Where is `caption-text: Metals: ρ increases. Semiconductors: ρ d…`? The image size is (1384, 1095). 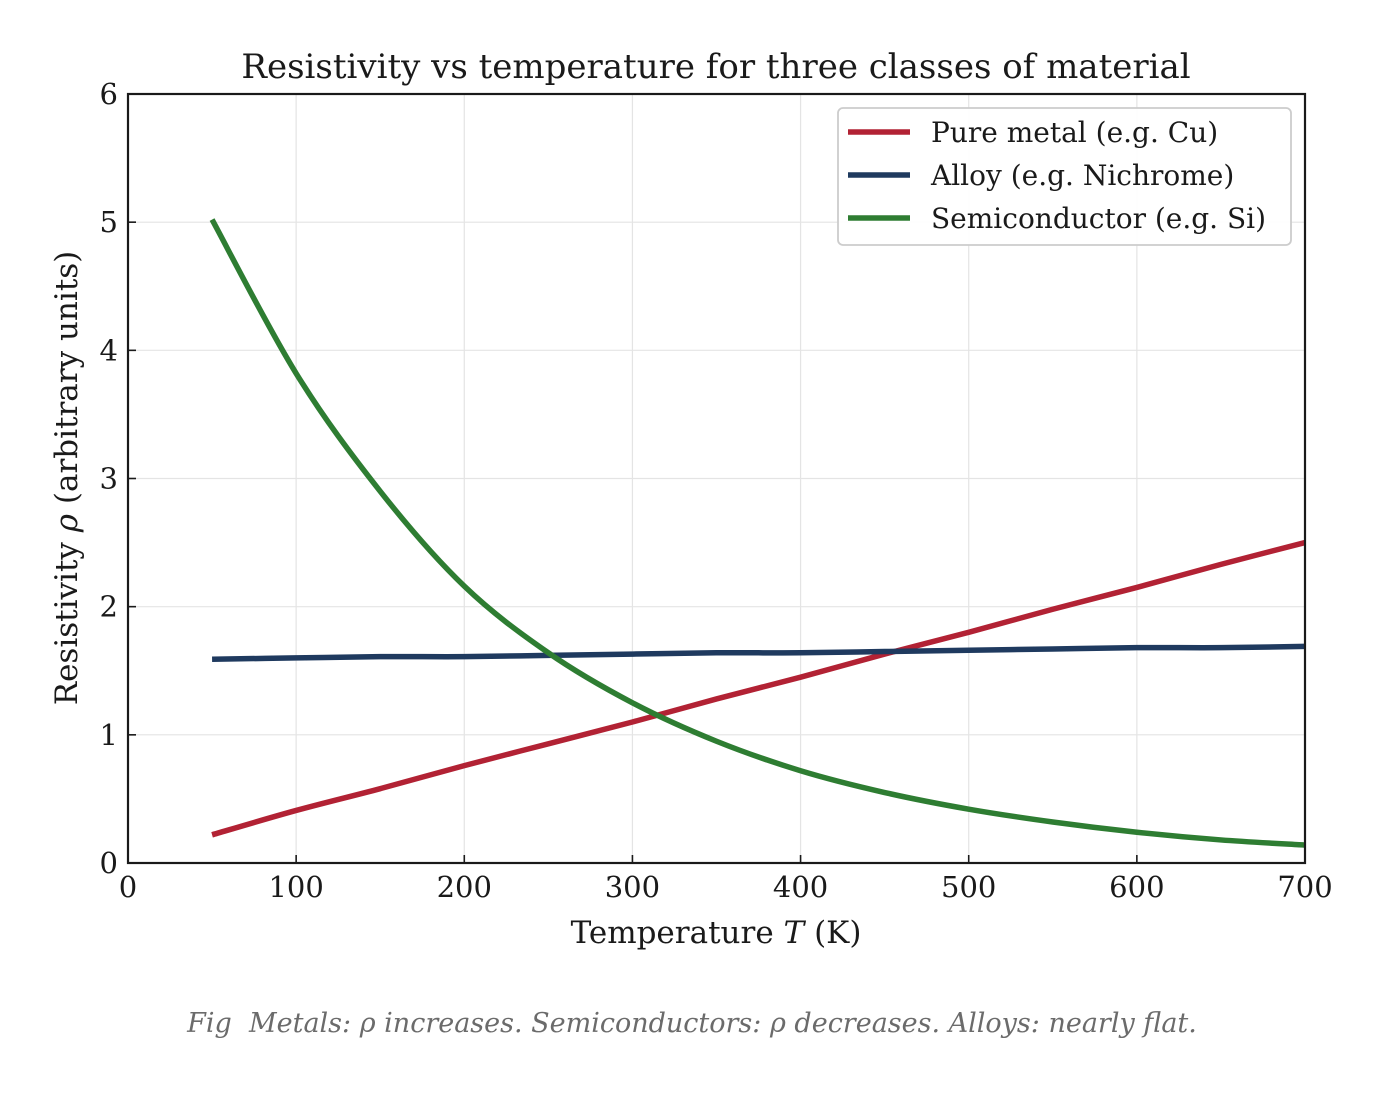 caption-text: Metals: ρ increases. Semiconductors: ρ d… is located at coordinates (722, 1023).